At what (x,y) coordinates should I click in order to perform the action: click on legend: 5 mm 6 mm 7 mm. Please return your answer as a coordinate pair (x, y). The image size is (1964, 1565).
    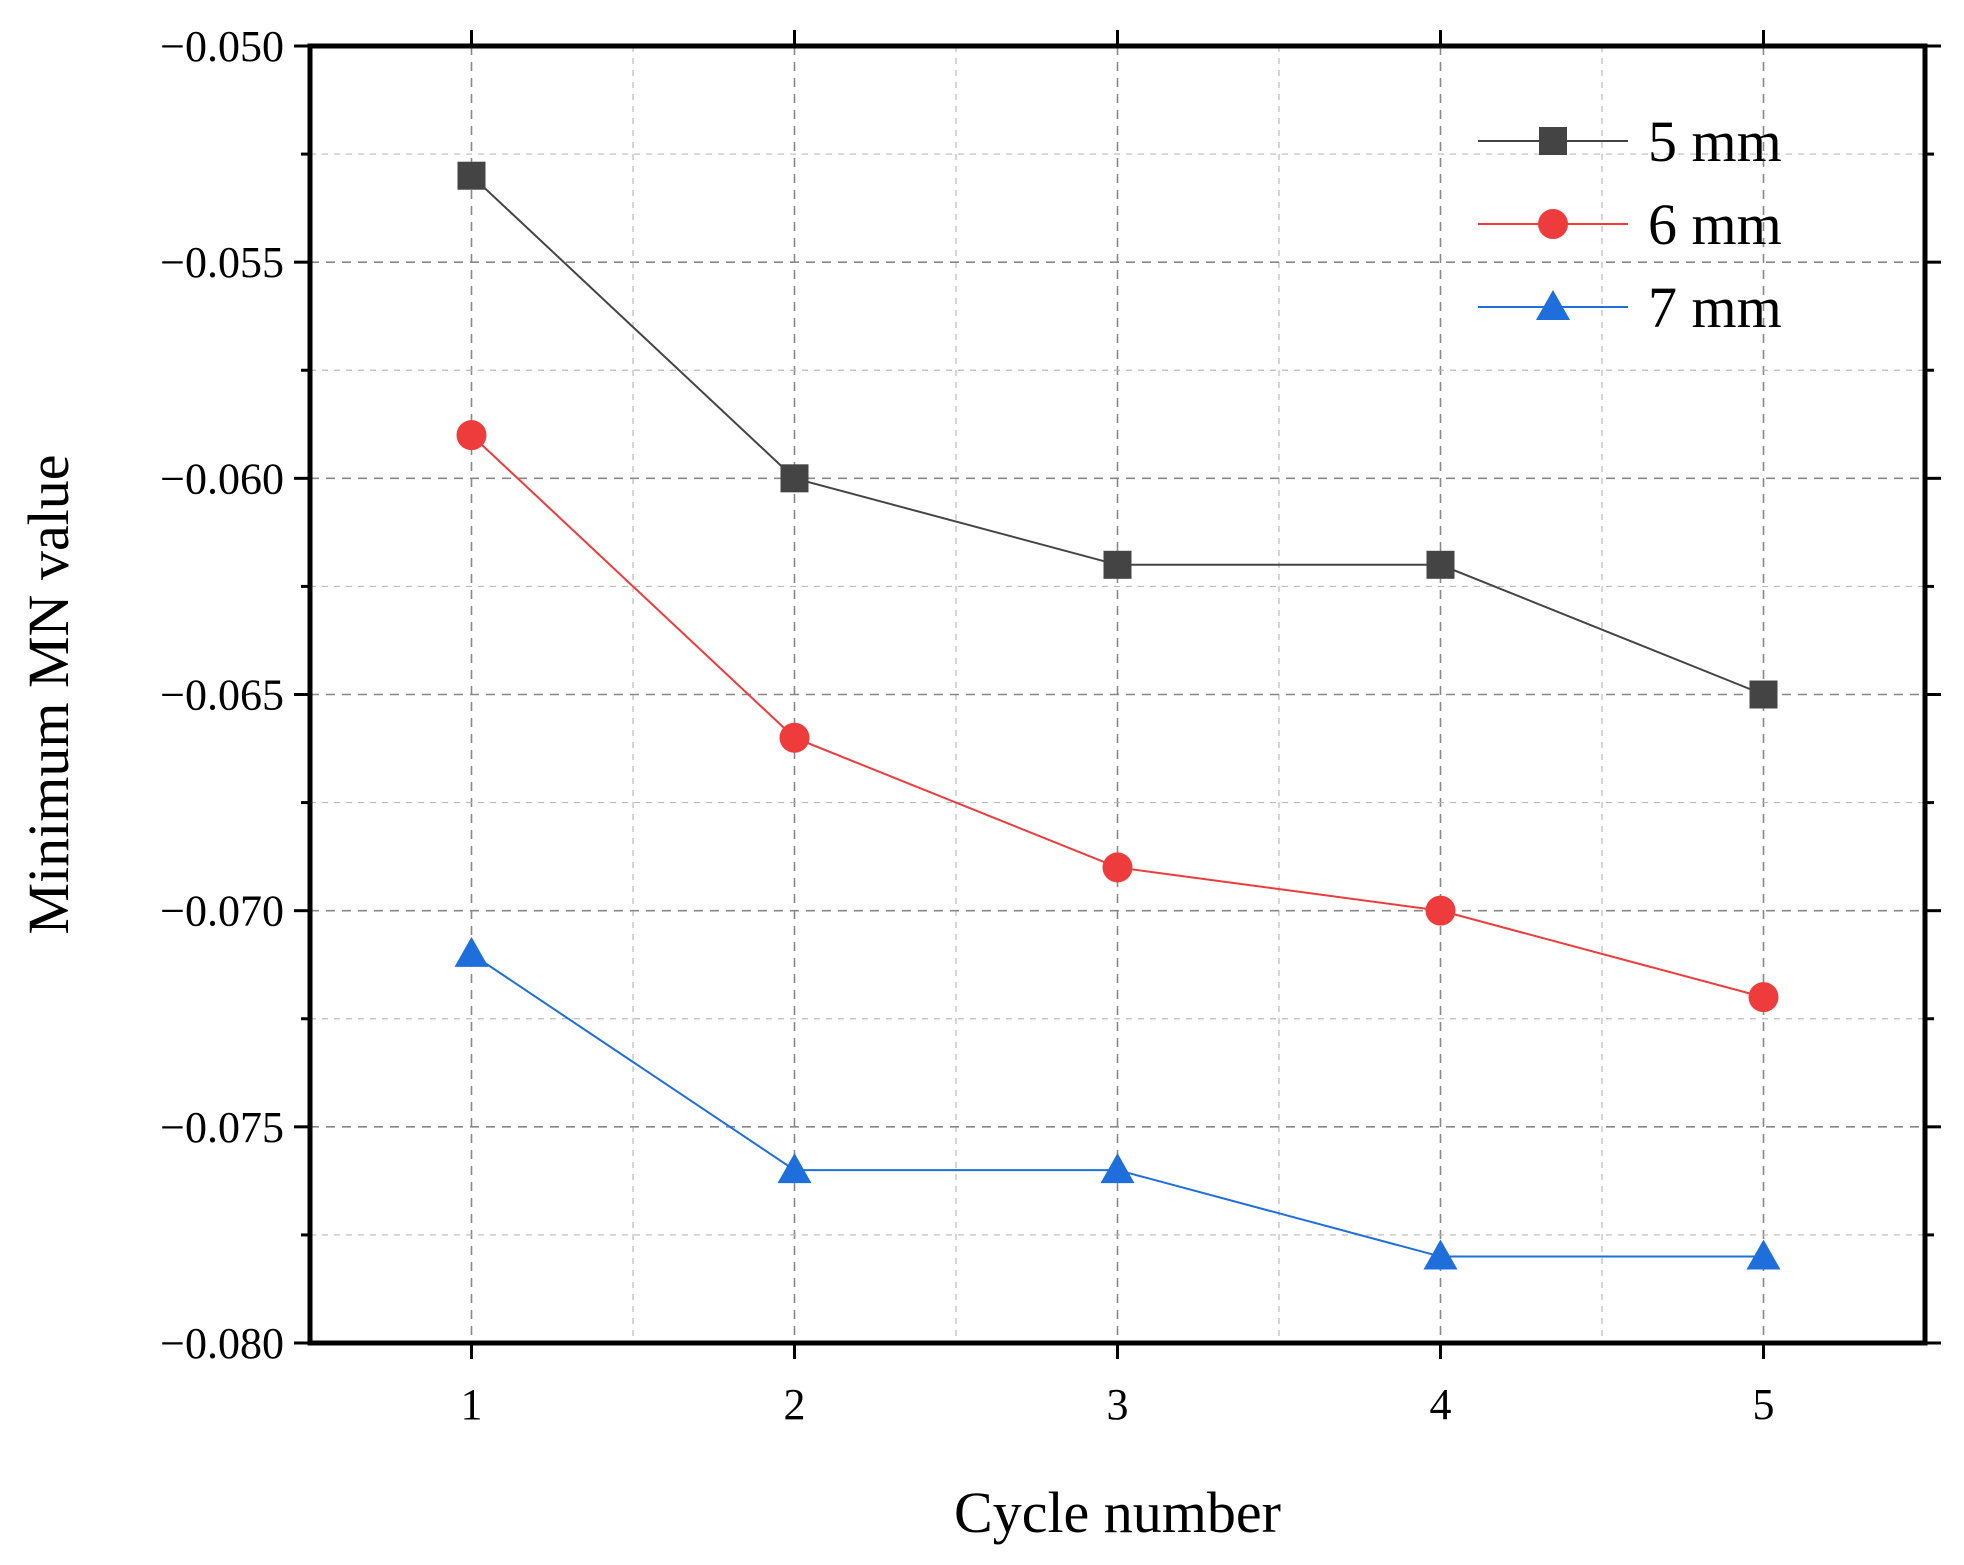
    Looking at the image, I should click on (1630, 224).